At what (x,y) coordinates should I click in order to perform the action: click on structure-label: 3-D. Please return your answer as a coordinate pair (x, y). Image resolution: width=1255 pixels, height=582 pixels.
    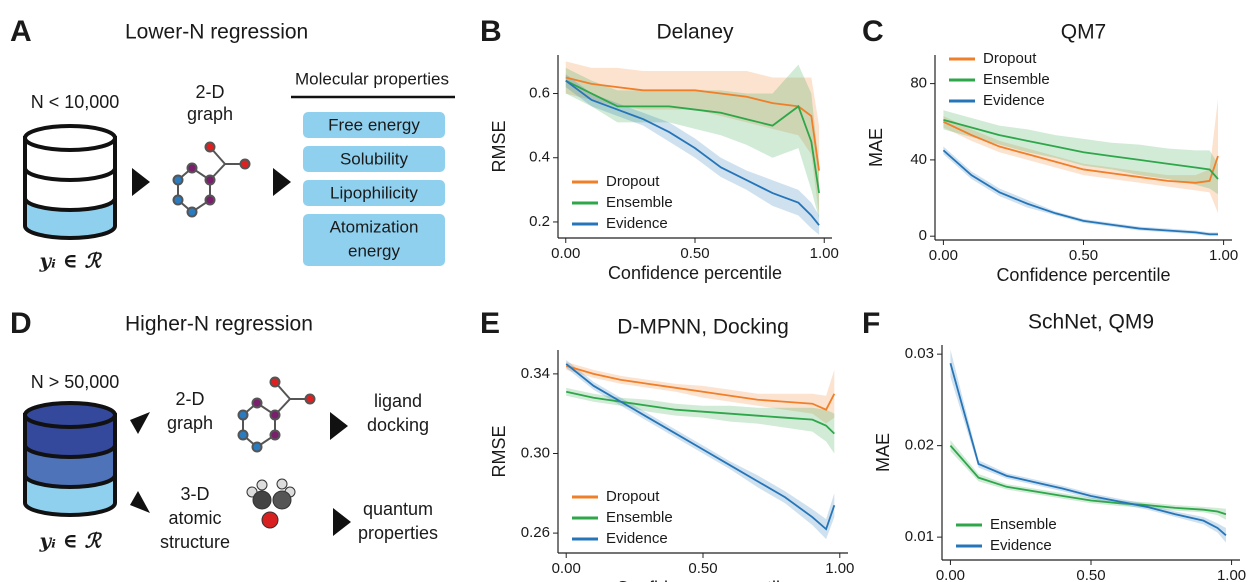
    Looking at the image, I should click on (194, 494).